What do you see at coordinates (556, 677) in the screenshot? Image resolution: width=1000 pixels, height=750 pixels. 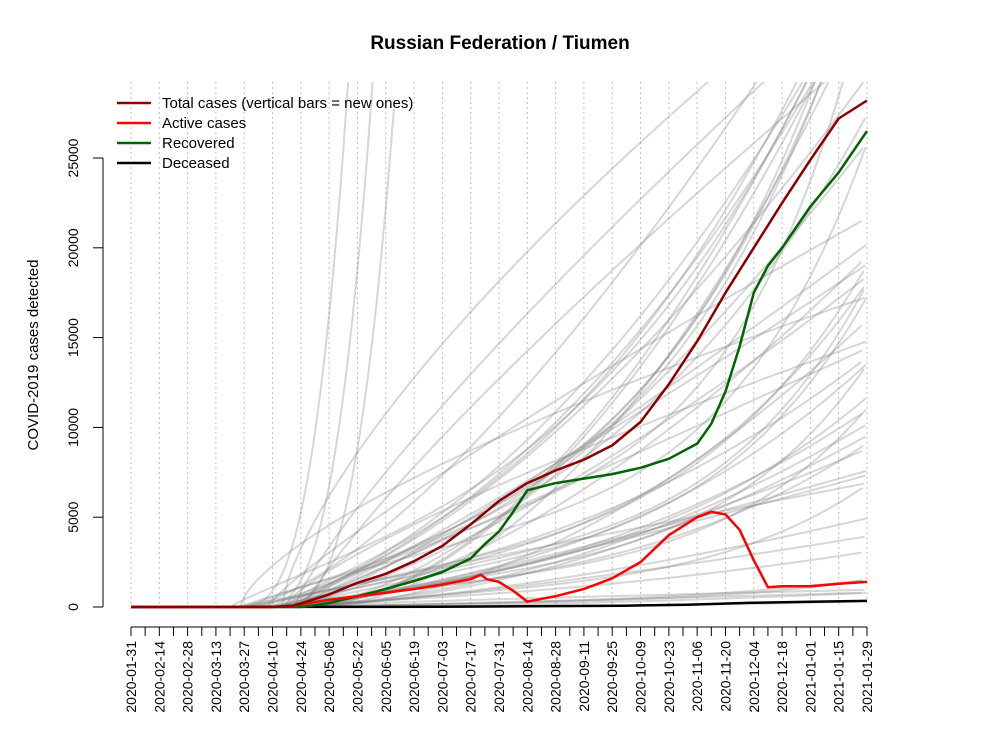 I see `x-tick-label: 2020-08-28` at bounding box center [556, 677].